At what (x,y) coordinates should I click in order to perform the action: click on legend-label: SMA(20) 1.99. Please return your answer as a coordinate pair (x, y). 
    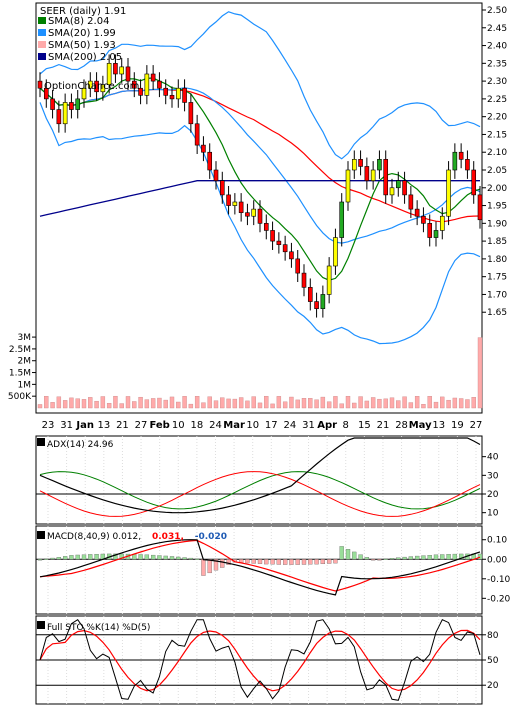
    Looking at the image, I should click on (82, 33).